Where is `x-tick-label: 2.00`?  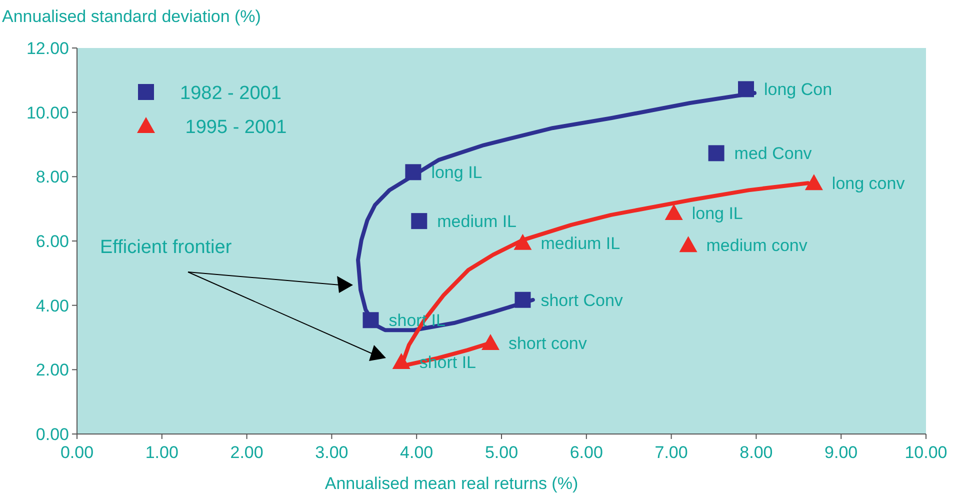
x-tick-label: 2.00 is located at coordinates (247, 452).